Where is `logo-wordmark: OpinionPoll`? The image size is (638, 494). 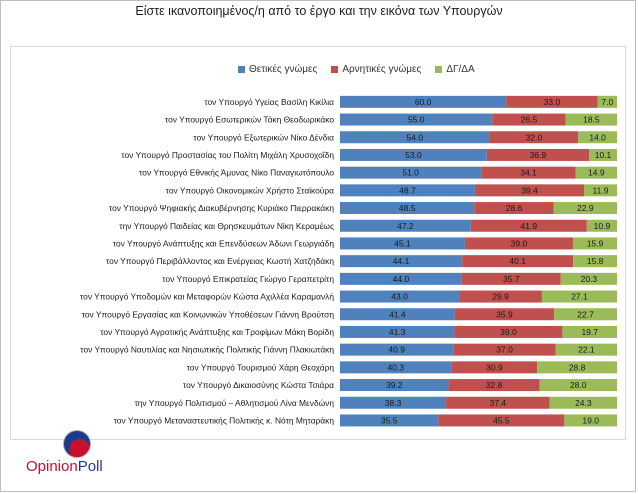
logo-wordmark: OpinionPoll is located at coordinates (64, 466).